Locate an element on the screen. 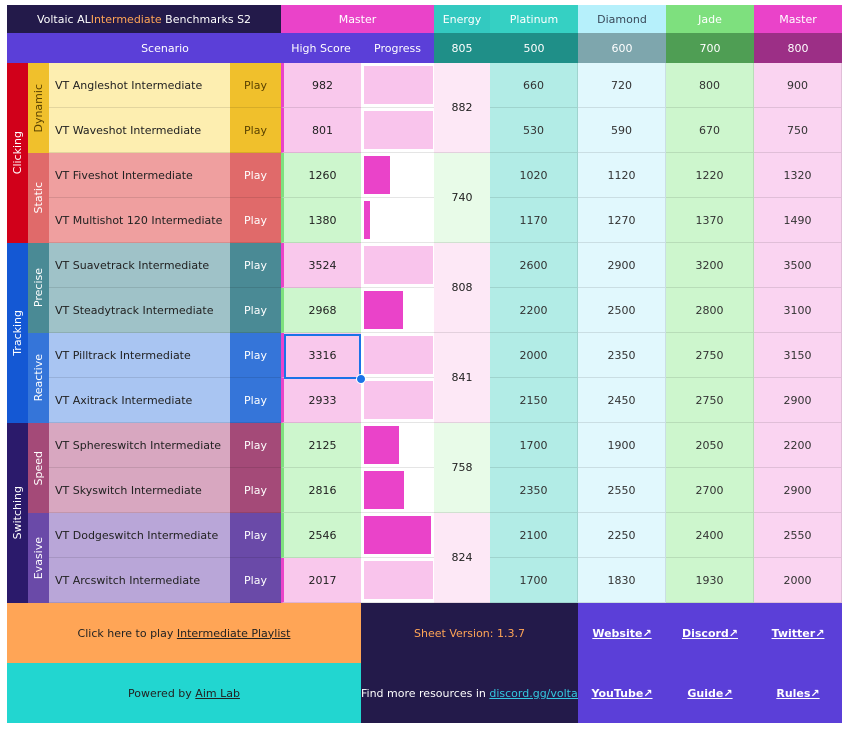 The image size is (845, 730). rank-threshold-value: 1370 is located at coordinates (710, 220).